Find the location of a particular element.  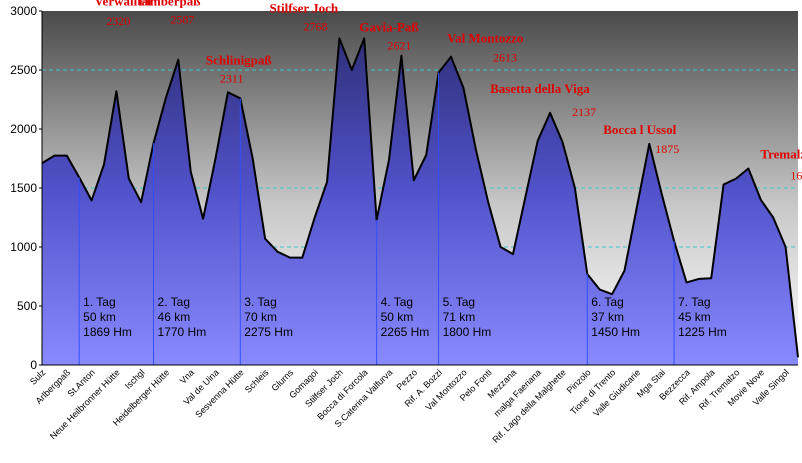

x-tick-label: Vna is located at coordinates (187, 376).